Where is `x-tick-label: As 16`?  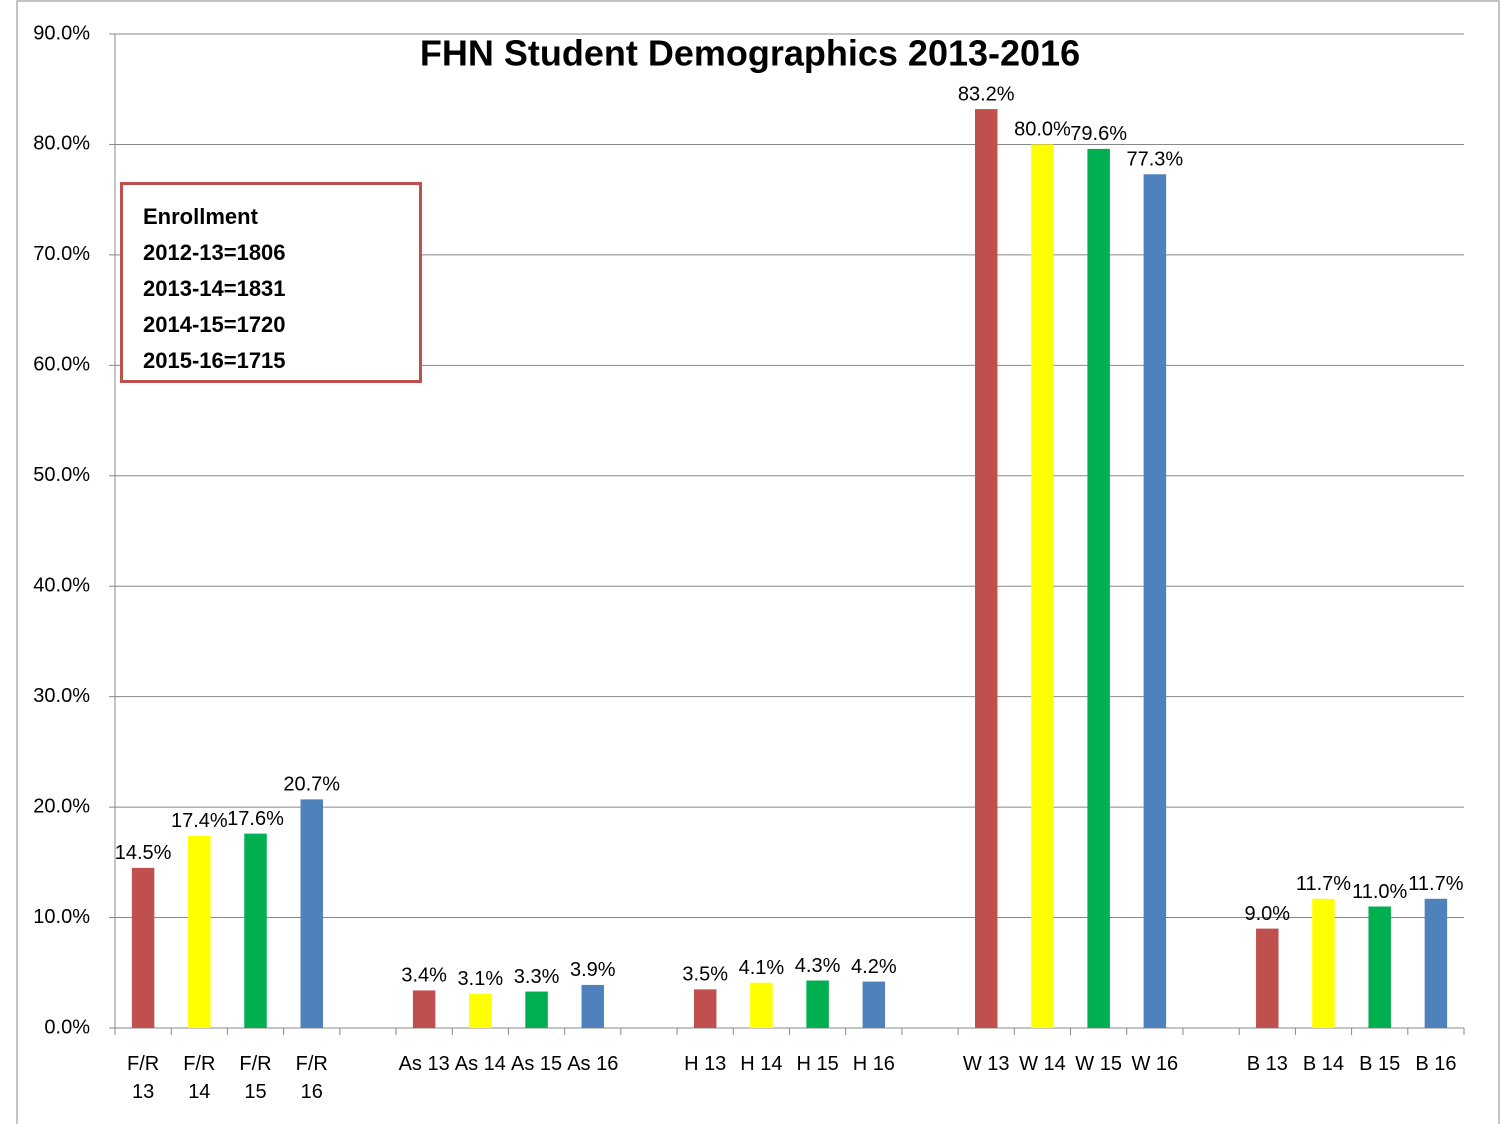
x-tick-label: As 16 is located at coordinates (593, 1064).